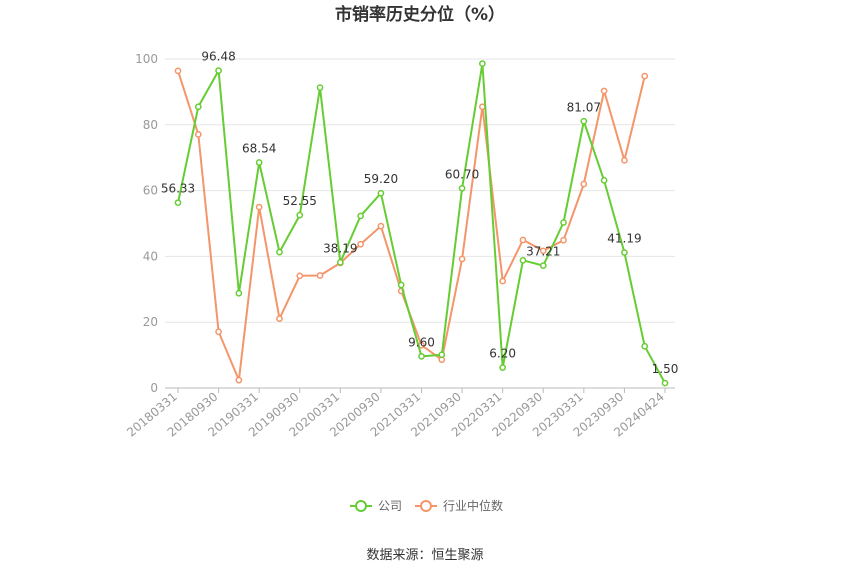 Image resolution: width=850 pixels, height=575 pixels. Describe the element at coordinates (376, 506) in the screenshot. I see `legend-item-0: 公司` at that location.